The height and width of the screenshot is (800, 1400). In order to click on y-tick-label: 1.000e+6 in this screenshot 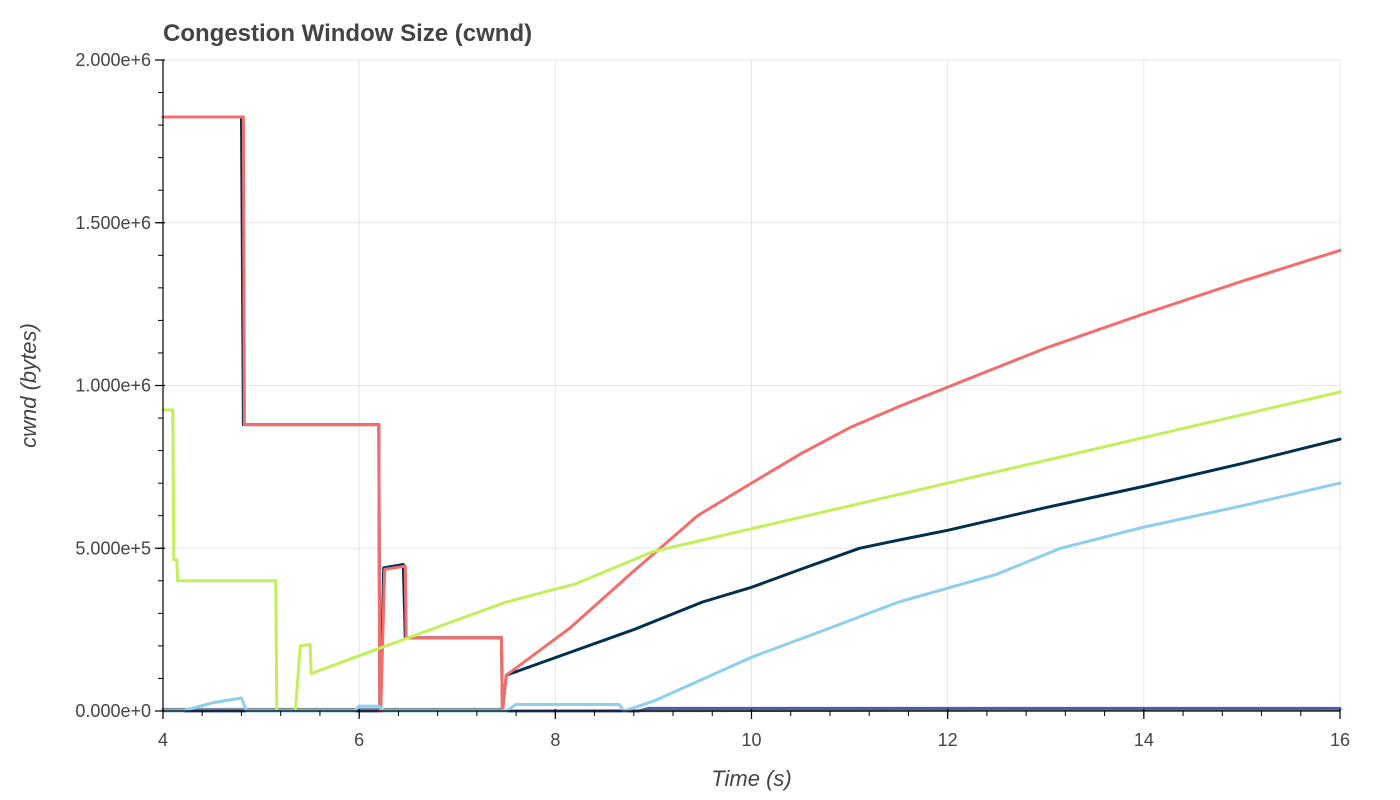, I will do `click(113, 386)`.